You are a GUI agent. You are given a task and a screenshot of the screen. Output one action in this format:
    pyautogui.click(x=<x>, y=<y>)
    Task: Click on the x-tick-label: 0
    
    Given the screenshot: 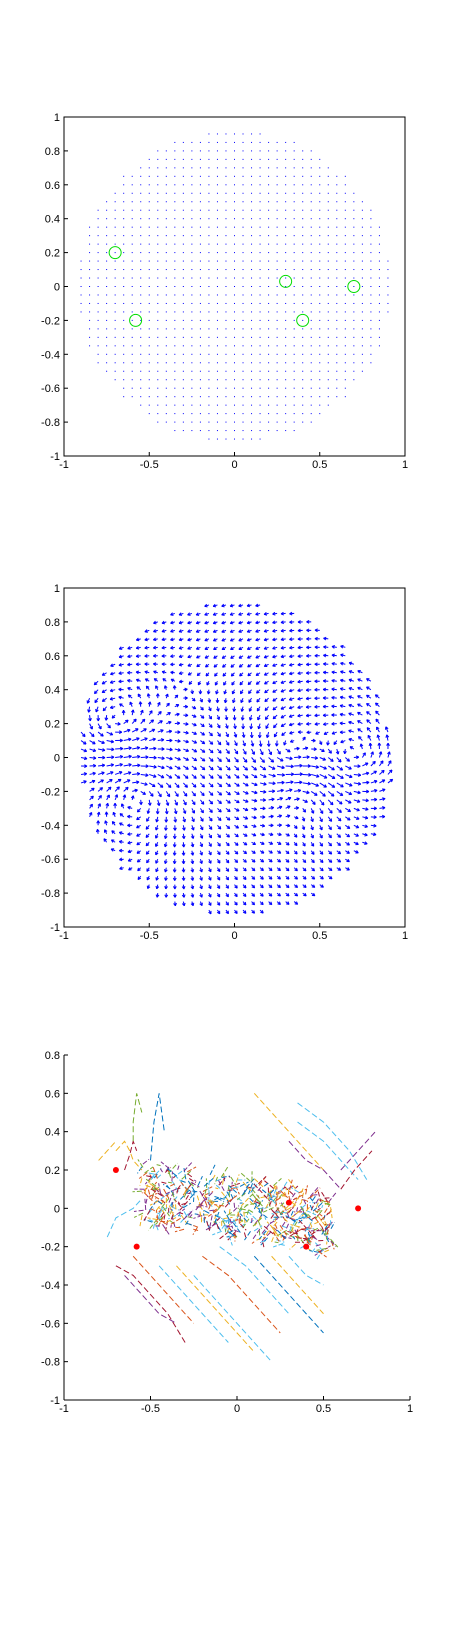 What is the action you would take?
    pyautogui.click(x=234, y=936)
    